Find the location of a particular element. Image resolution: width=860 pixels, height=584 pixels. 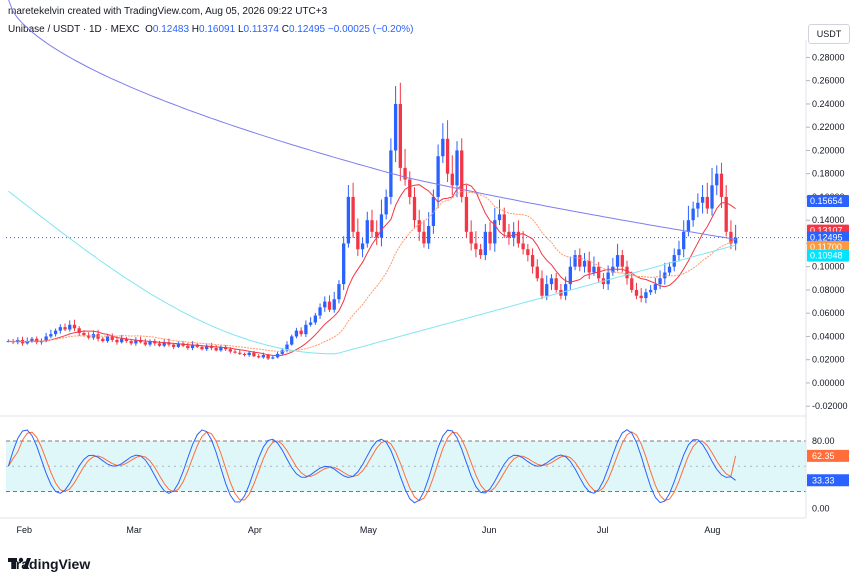

osc-value-text: 62.35 is located at coordinates (823, 456).